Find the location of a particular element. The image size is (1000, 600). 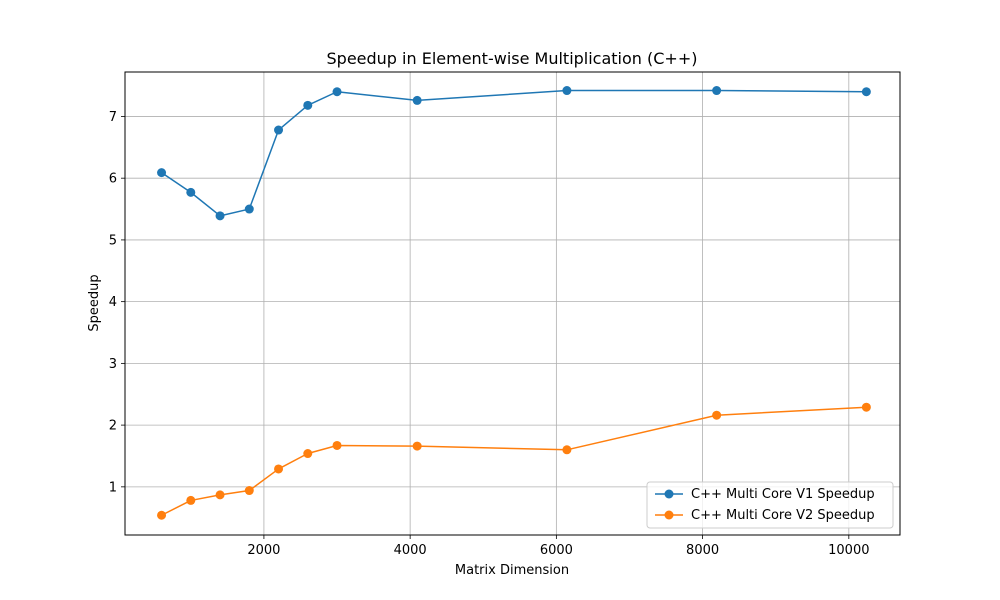

x-tick-label: 2000 is located at coordinates (263, 550).